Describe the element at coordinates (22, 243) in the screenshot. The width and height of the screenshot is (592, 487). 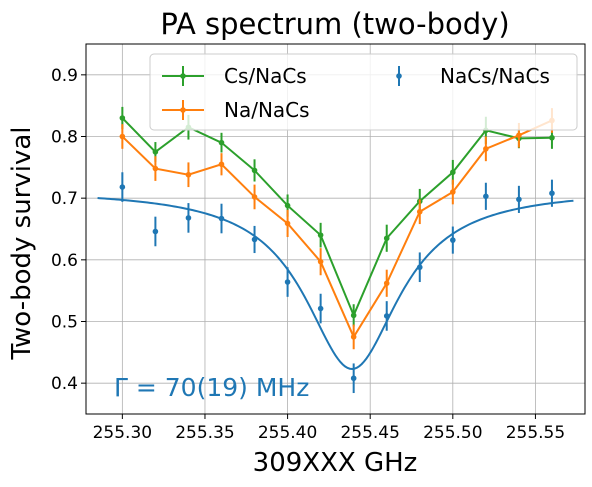
I see `y-axis-title: Two-body survival` at that location.